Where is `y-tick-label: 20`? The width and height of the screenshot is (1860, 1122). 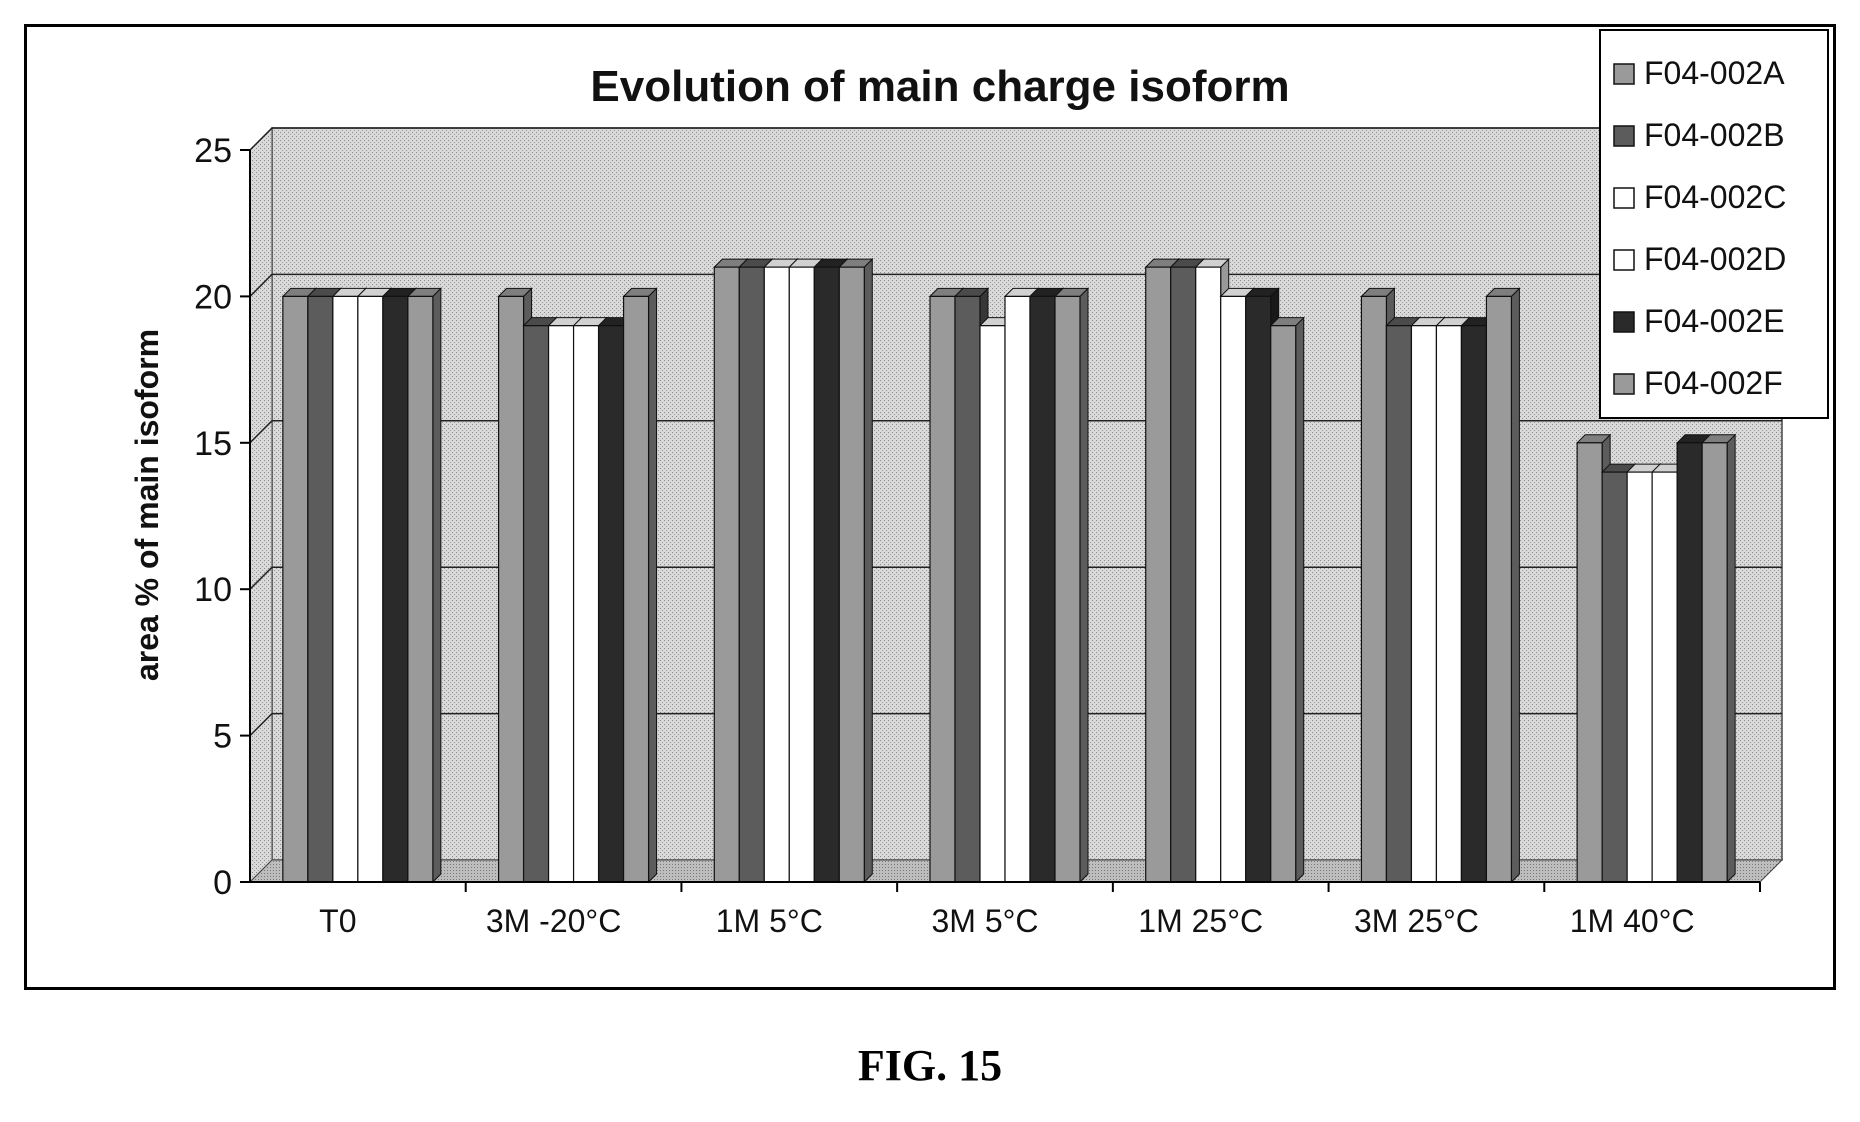
y-tick-label: 20 is located at coordinates (213, 297).